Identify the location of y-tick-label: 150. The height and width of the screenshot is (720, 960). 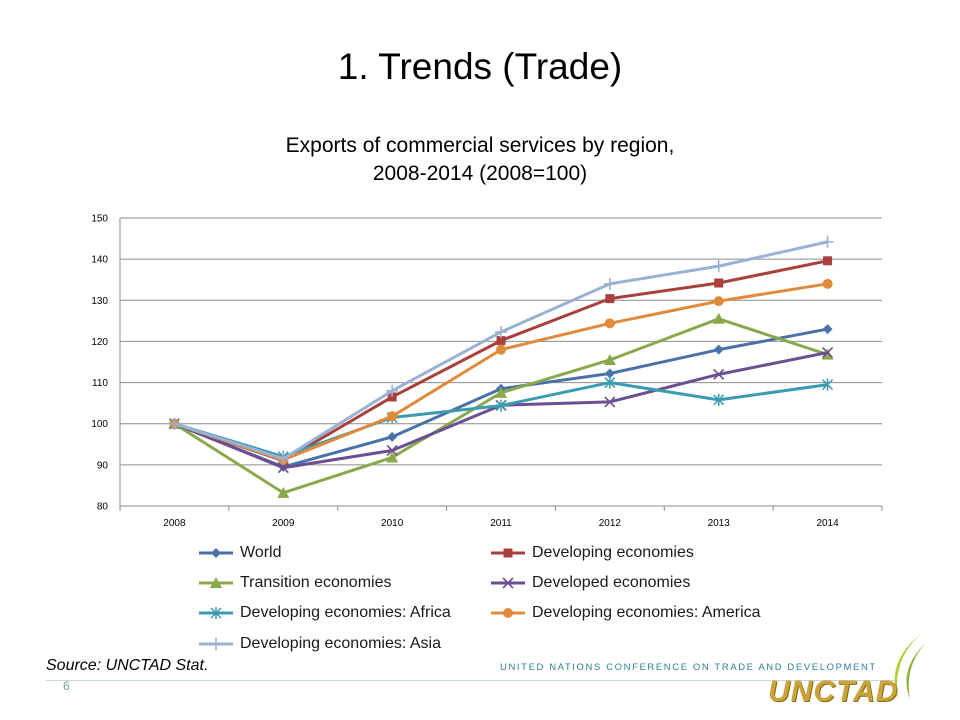
(99, 219).